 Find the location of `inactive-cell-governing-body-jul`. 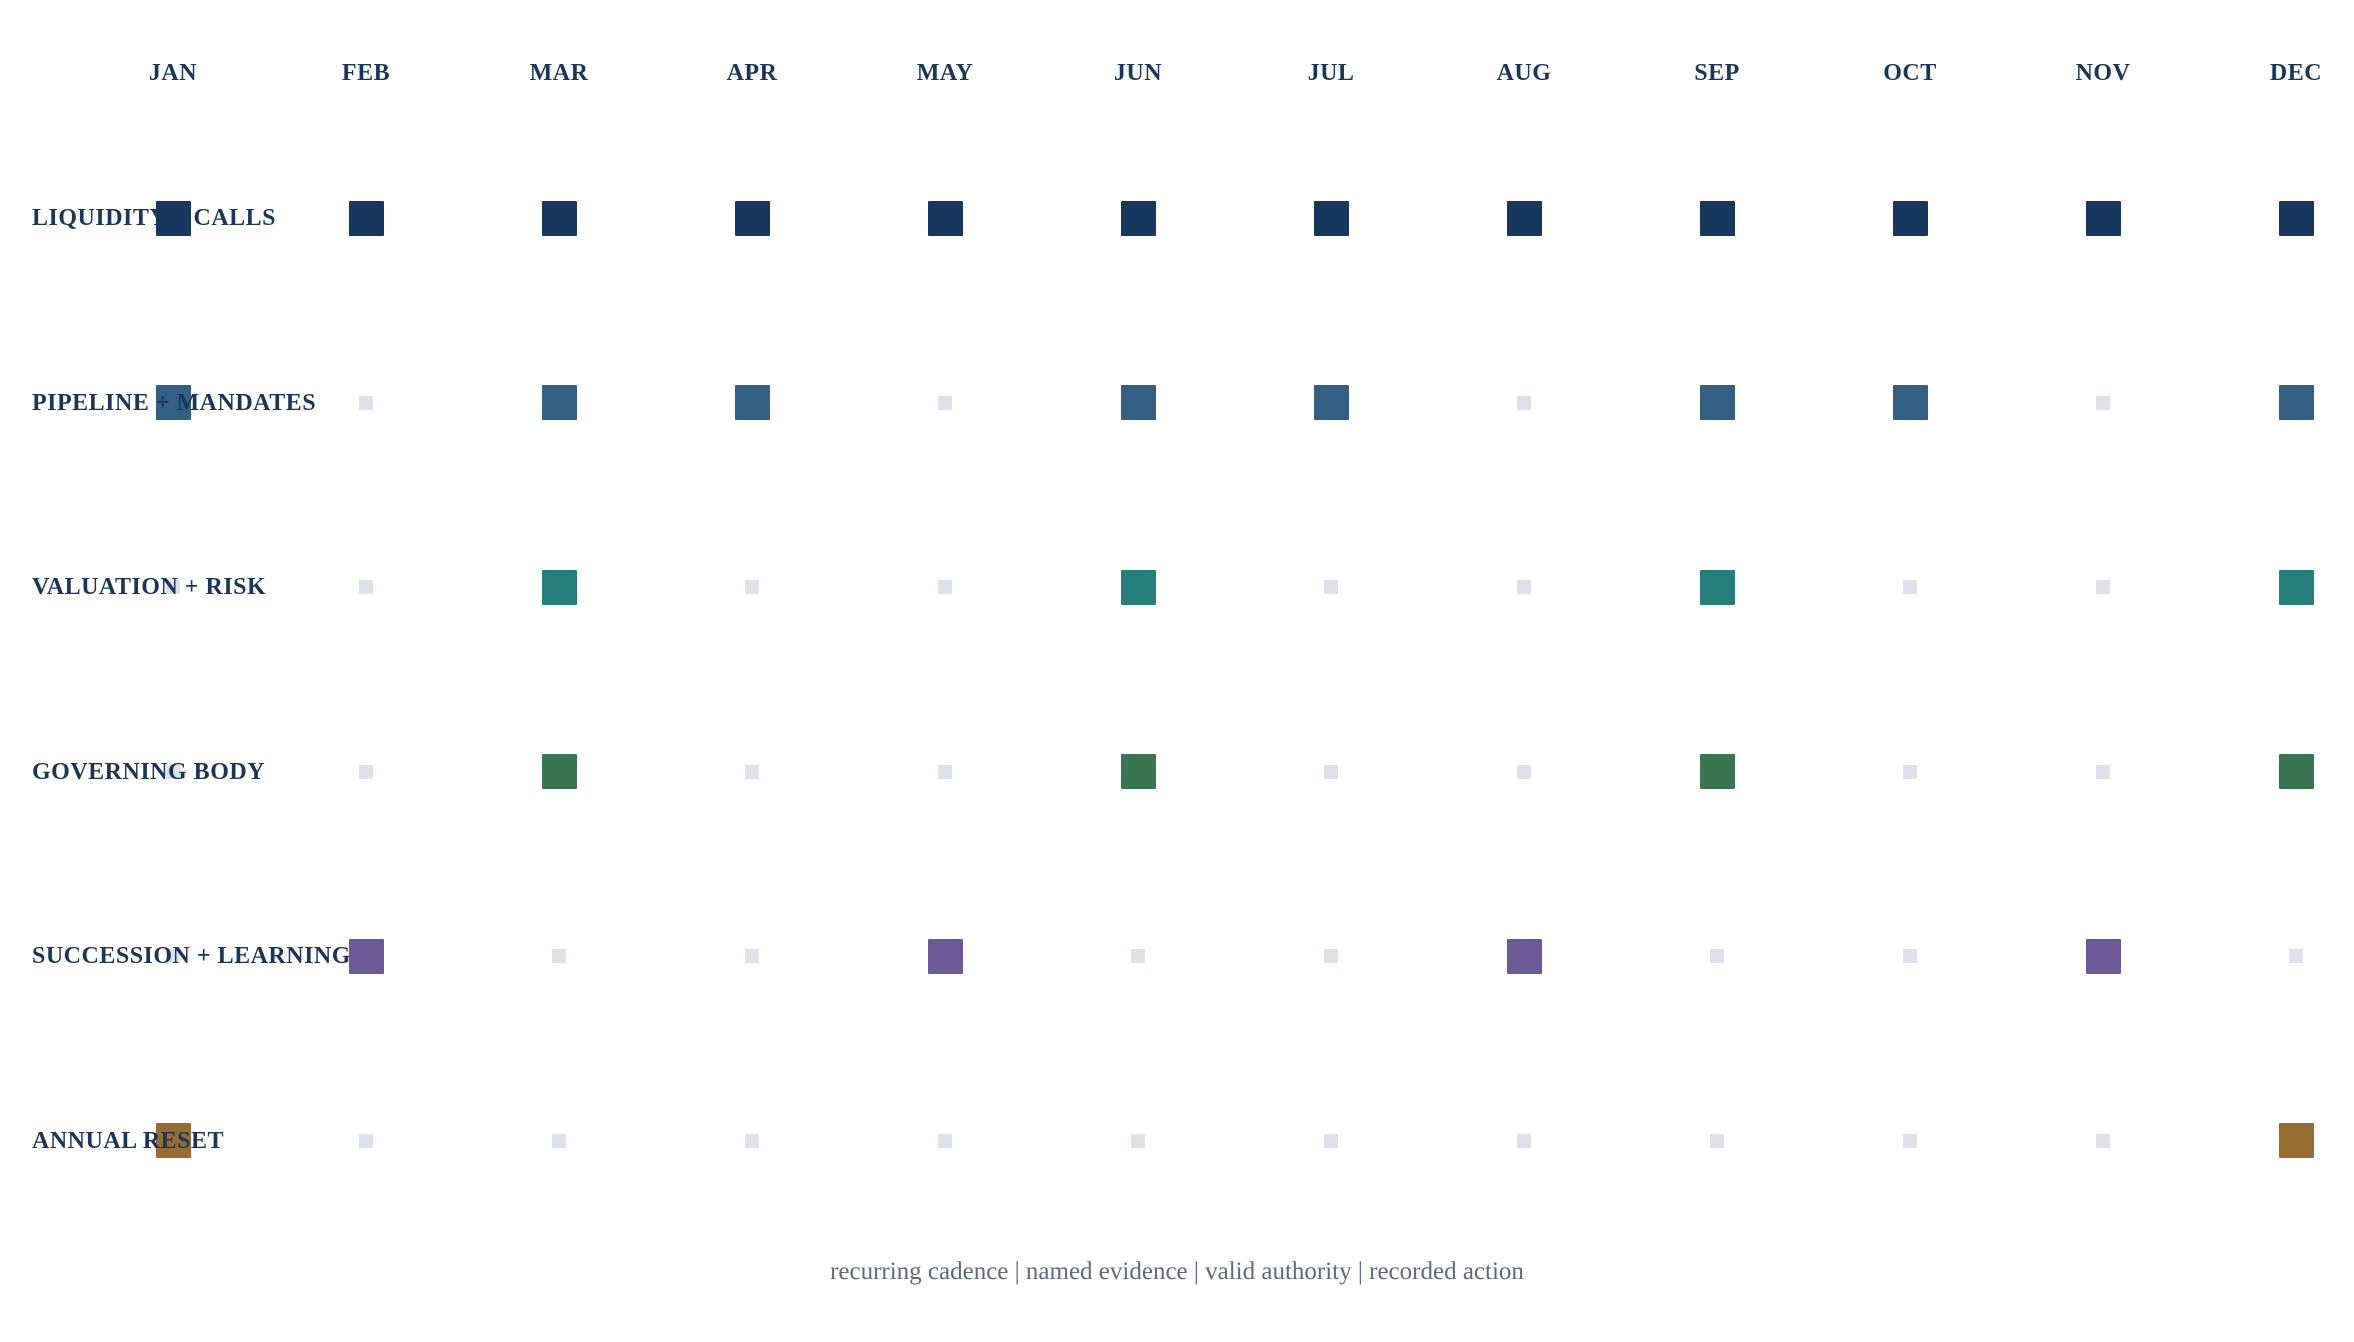

inactive-cell-governing-body-jul is located at coordinates (1331, 771).